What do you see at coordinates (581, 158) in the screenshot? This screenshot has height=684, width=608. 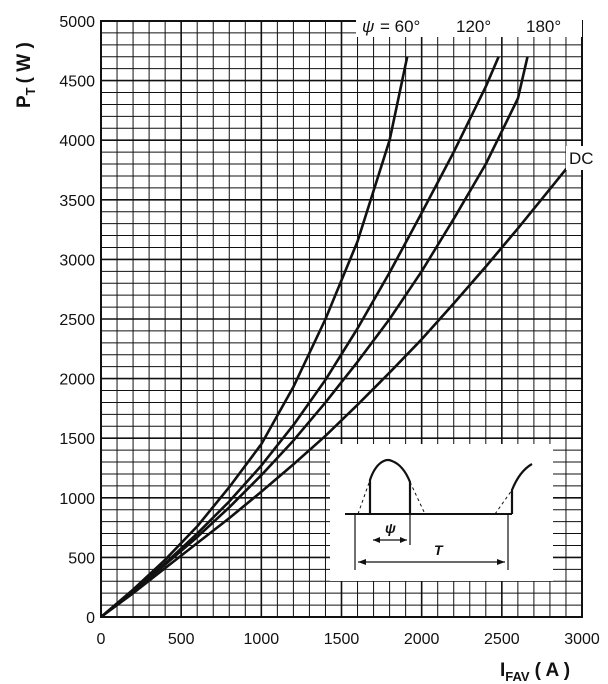 I see `label-dc: DC` at bounding box center [581, 158].